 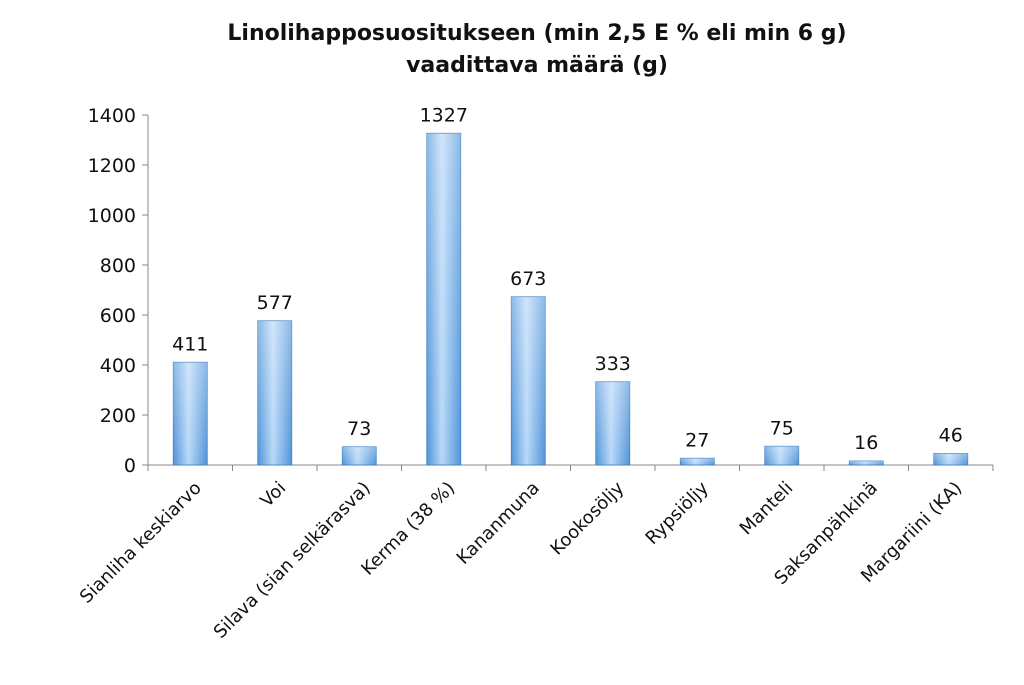 I want to click on data-label: 673, so click(x=528, y=279).